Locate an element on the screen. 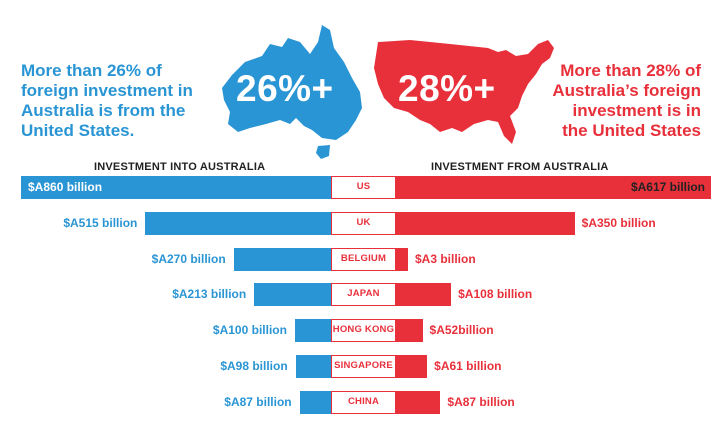 This screenshot has width=715, height=432. country-label: JAPAN is located at coordinates (363, 294).